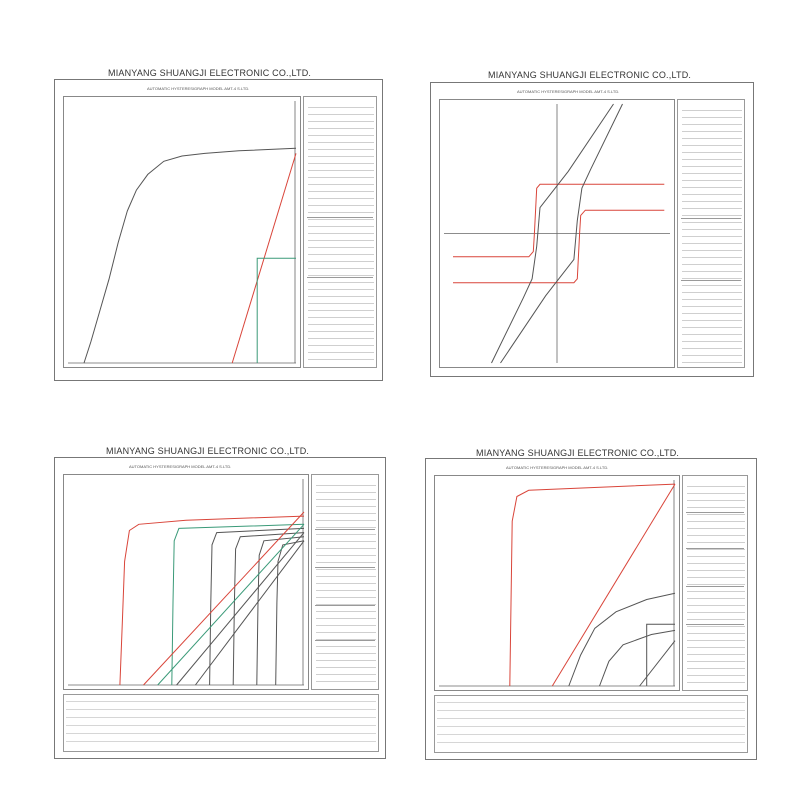 This screenshot has height=800, width=800. What do you see at coordinates (221, 723) in the screenshot?
I see `results-table` at bounding box center [221, 723].